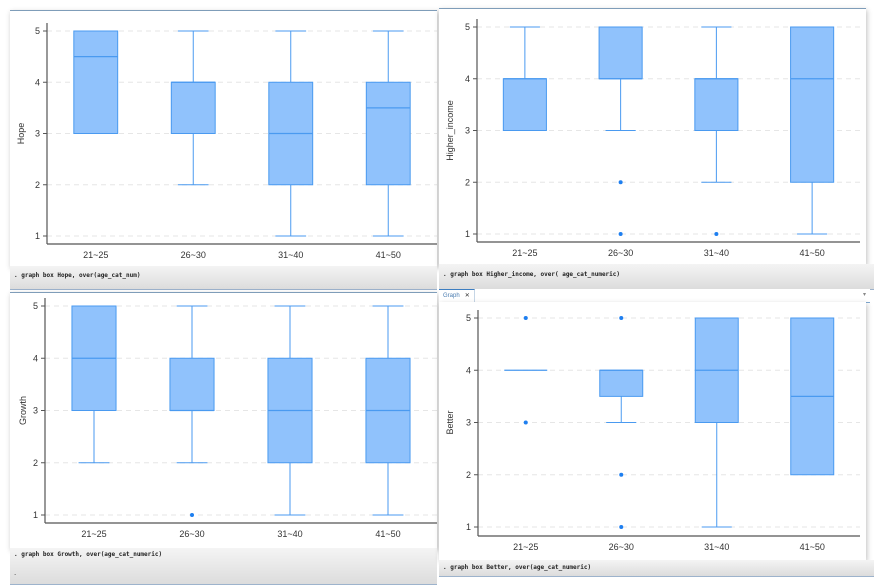  I want to click on y-axis-label: Better, so click(450, 422).